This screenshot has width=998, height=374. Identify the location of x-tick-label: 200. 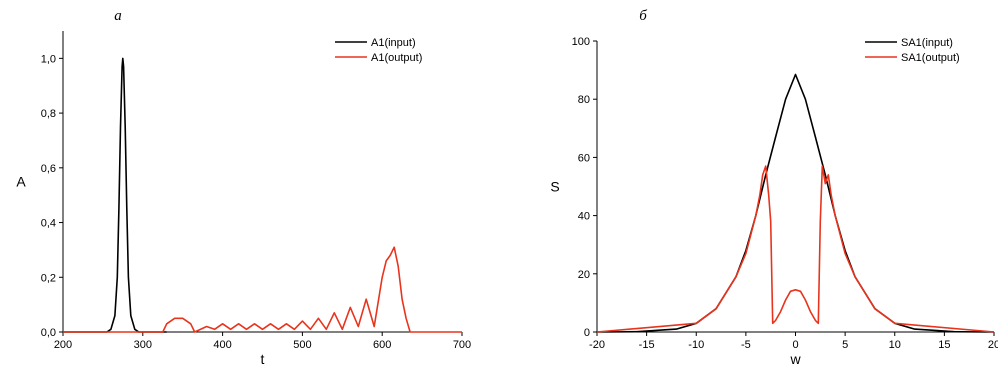
(63, 345).